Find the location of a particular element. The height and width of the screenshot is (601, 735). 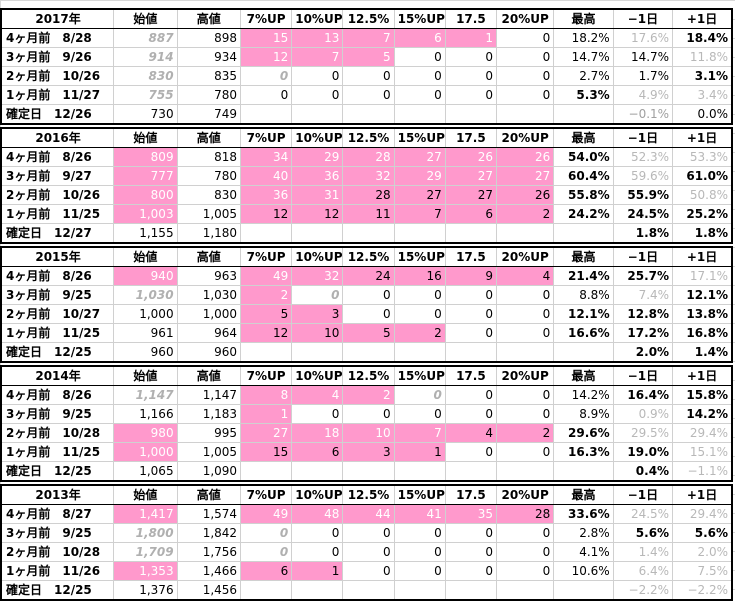

row-label: 1ヶ月前 11/25 is located at coordinates (57, 333).